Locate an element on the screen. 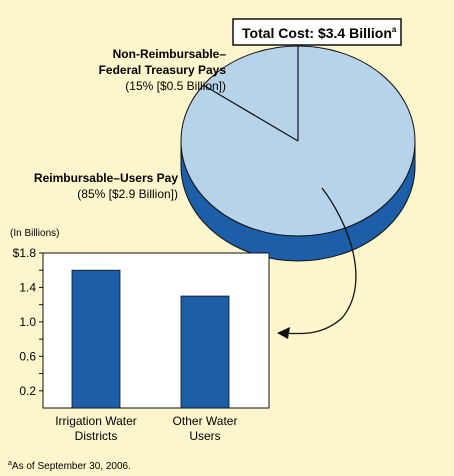 The width and height of the screenshot is (454, 476). total-cost-frame is located at coordinates (317, 32).